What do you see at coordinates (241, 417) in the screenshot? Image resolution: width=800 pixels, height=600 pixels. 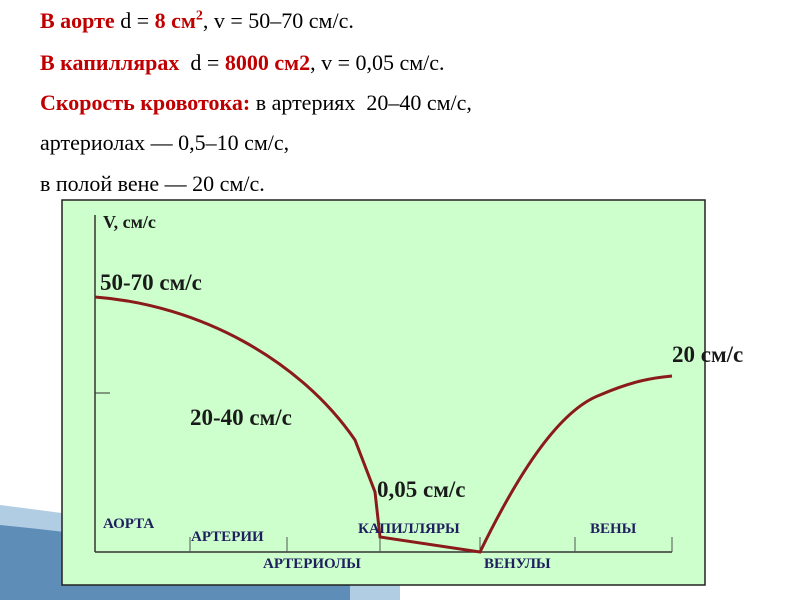 I see `speed-label: 20-40 см/с` at bounding box center [241, 417].